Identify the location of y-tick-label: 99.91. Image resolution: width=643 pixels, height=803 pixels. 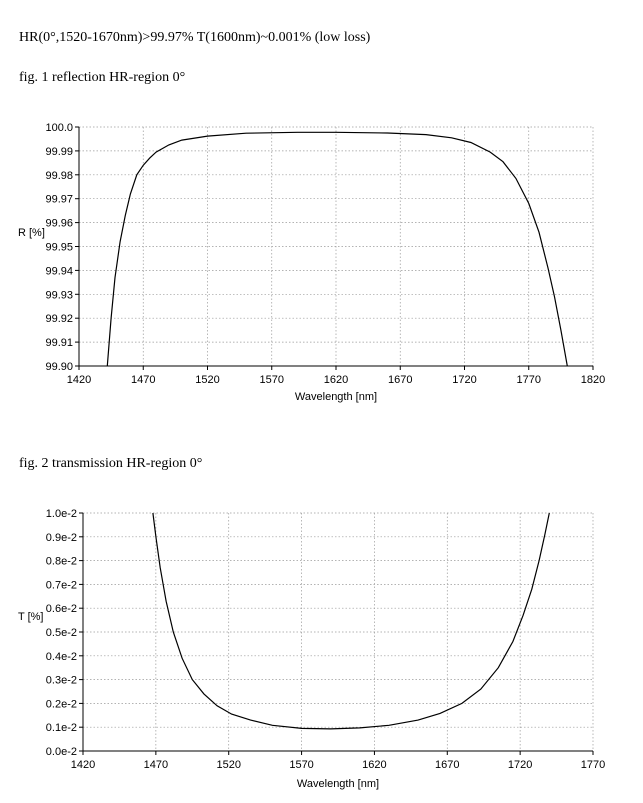
(59, 343).